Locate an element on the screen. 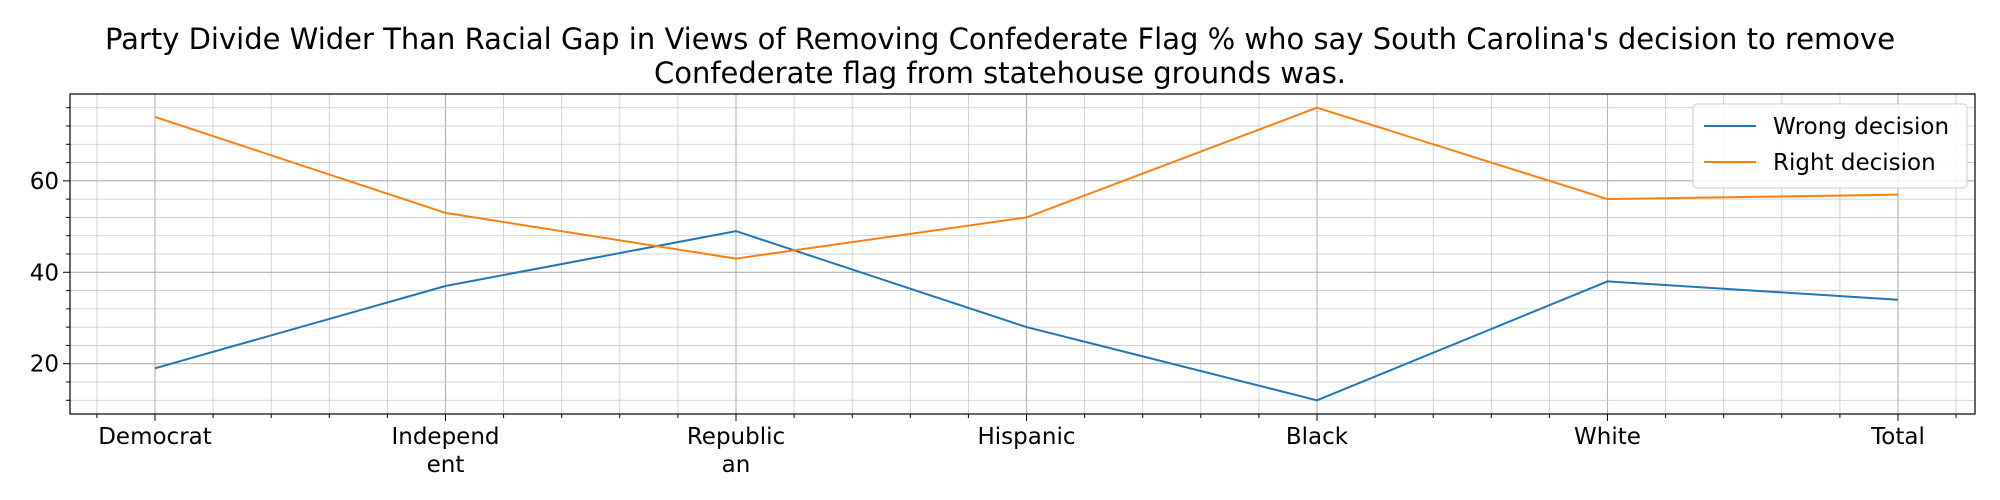 Image resolution: width=2000 pixels, height=500 pixels. y-tick-label: 20 is located at coordinates (44, 365).